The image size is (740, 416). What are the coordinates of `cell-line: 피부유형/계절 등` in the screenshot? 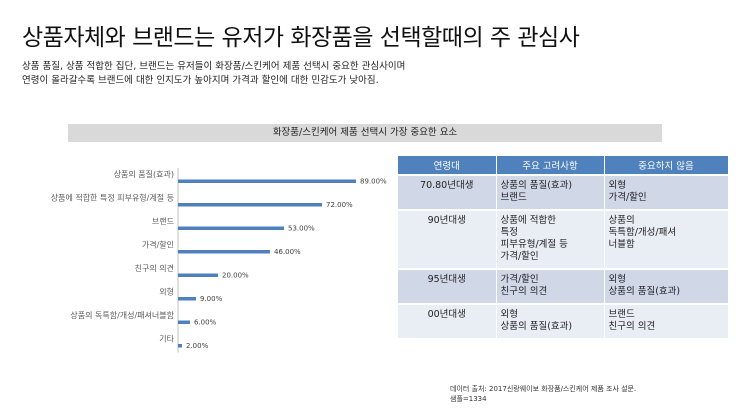 It's located at (534, 244).